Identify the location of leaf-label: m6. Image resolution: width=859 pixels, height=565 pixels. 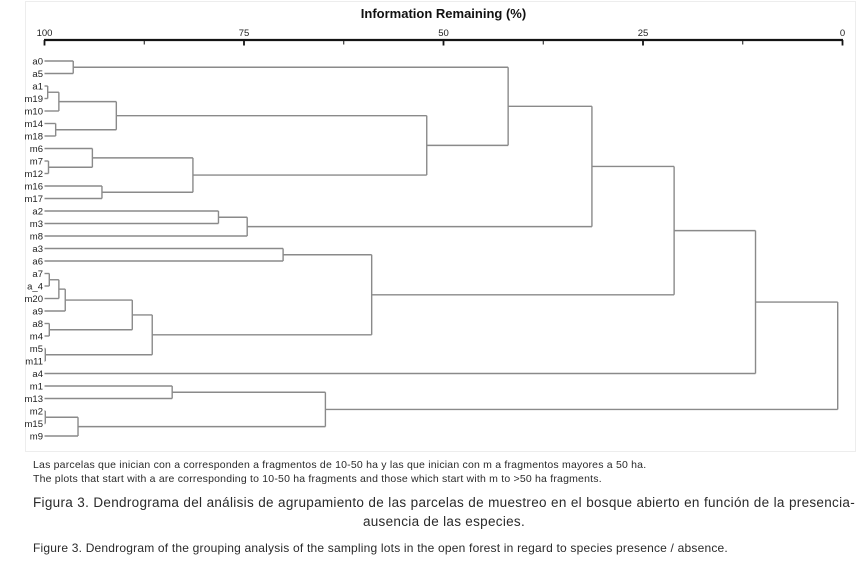
(36, 149).